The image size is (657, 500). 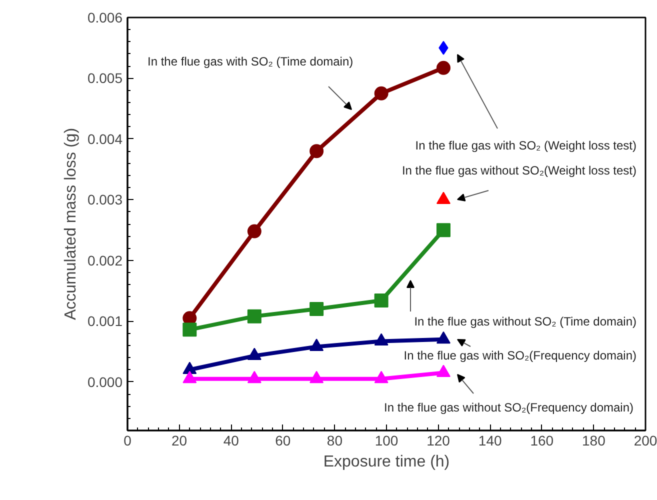 What do you see at coordinates (386, 440) in the screenshot?
I see `x-tick-label: 100` at bounding box center [386, 440].